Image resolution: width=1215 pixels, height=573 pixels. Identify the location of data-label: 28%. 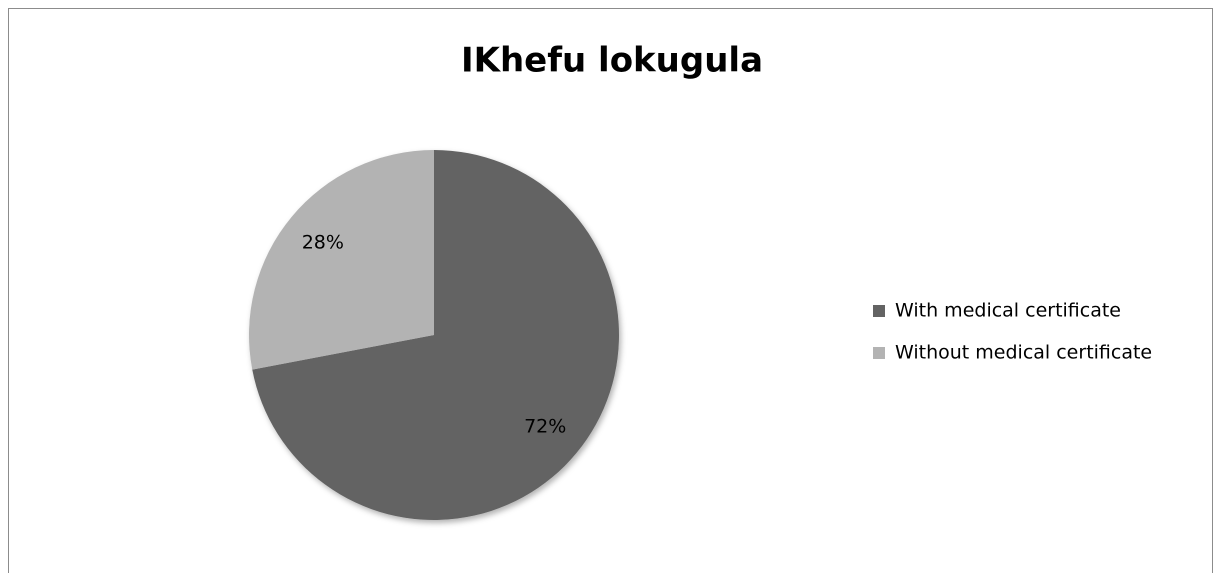
(323, 243).